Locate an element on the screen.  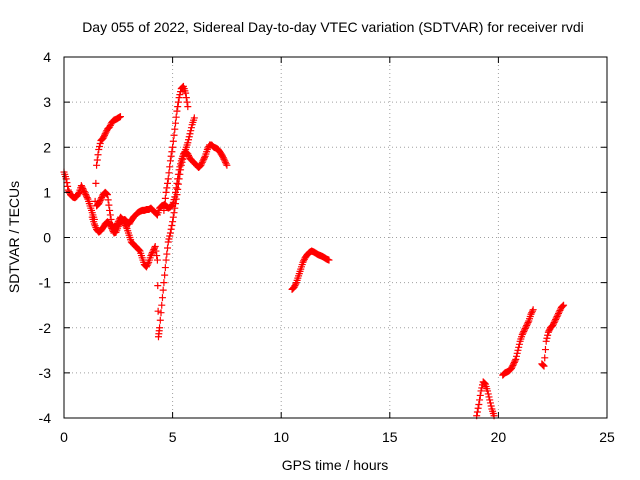
series-arc6 is located at coordinates (485, 399).